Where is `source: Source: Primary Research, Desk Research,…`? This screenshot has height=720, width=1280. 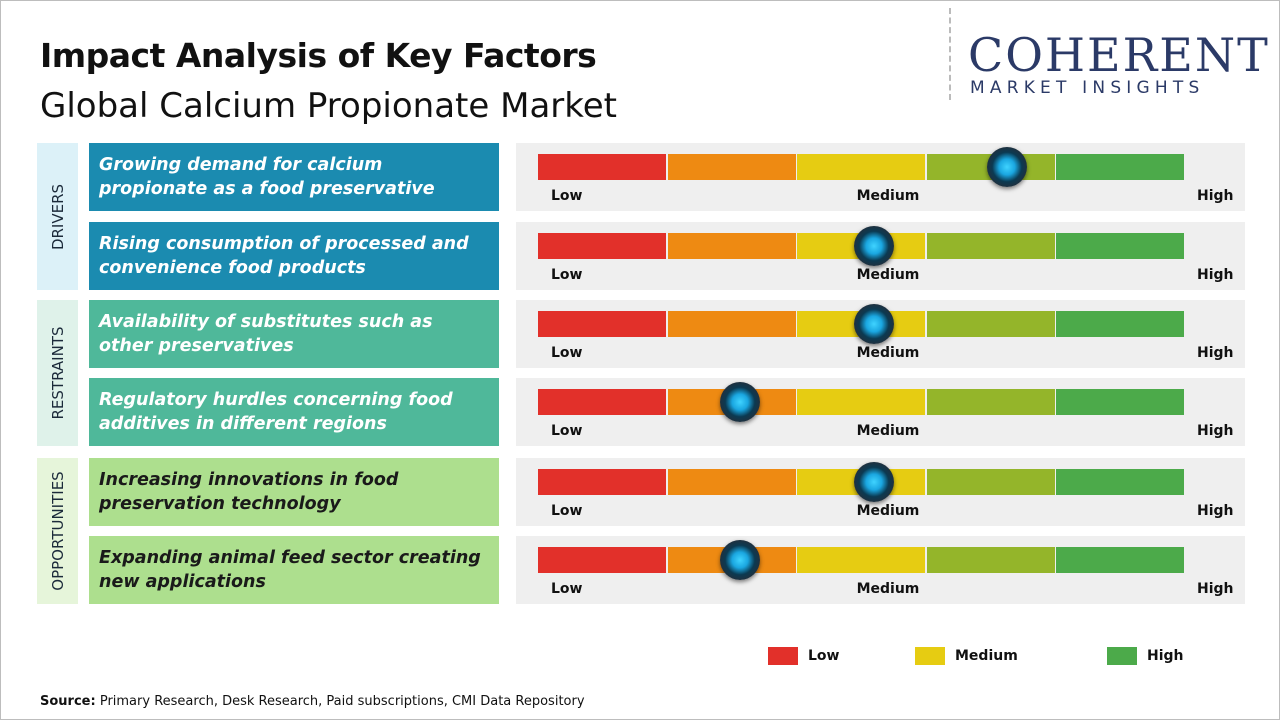 source: Source: Primary Research, Desk Research,… is located at coordinates (312, 701).